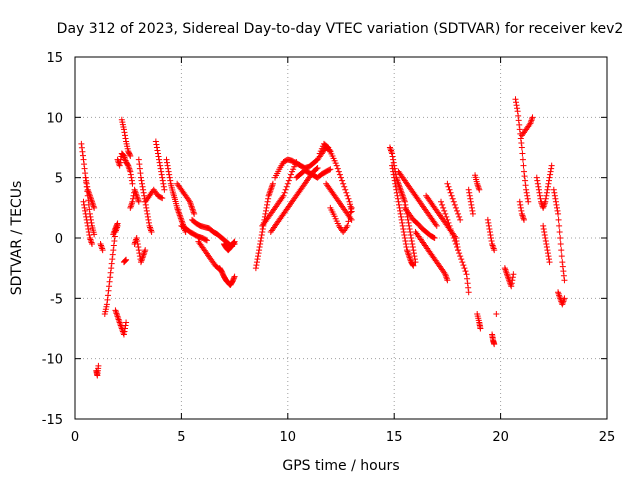  I want to click on y-tick-label: 5, so click(59, 179).